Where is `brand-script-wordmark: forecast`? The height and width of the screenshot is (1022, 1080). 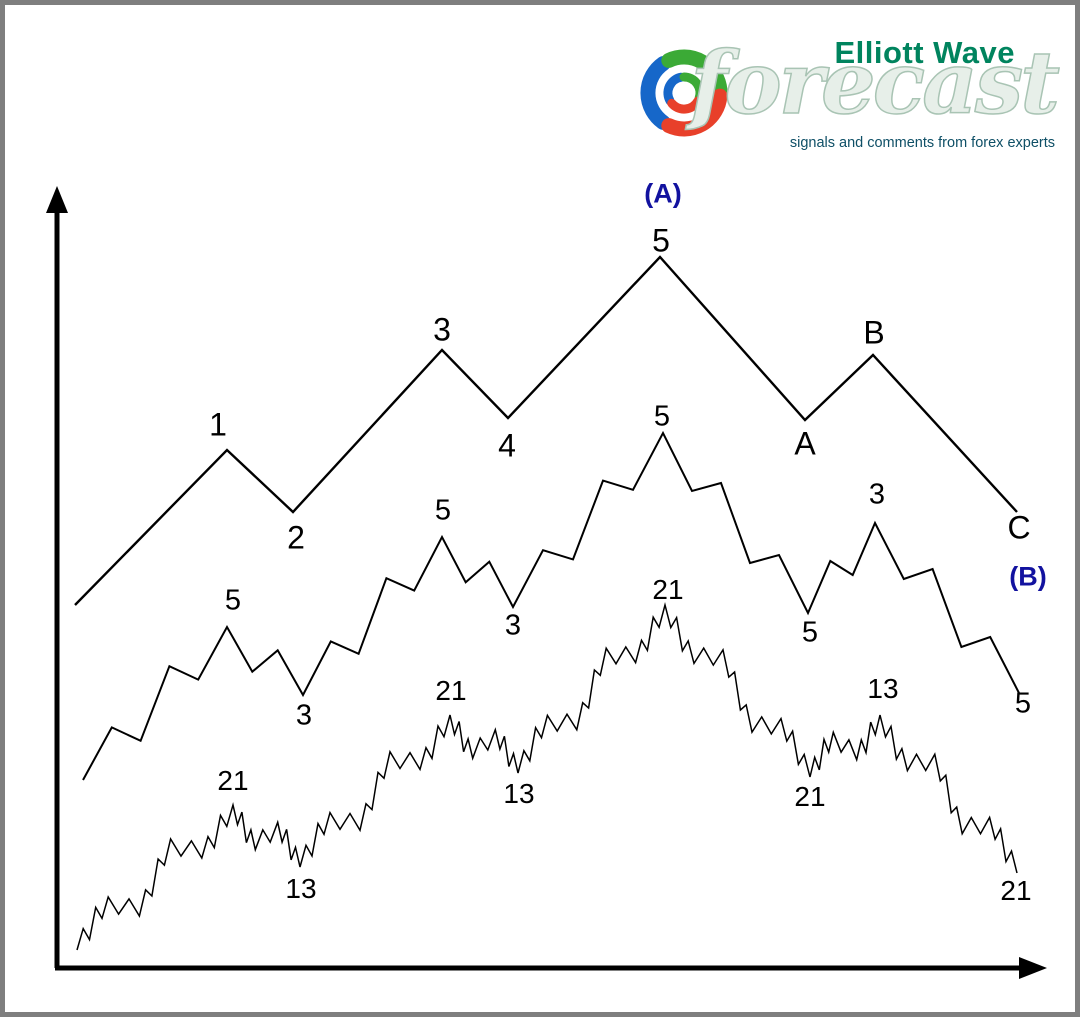 brand-script-wordmark: forecast is located at coordinates (875, 83).